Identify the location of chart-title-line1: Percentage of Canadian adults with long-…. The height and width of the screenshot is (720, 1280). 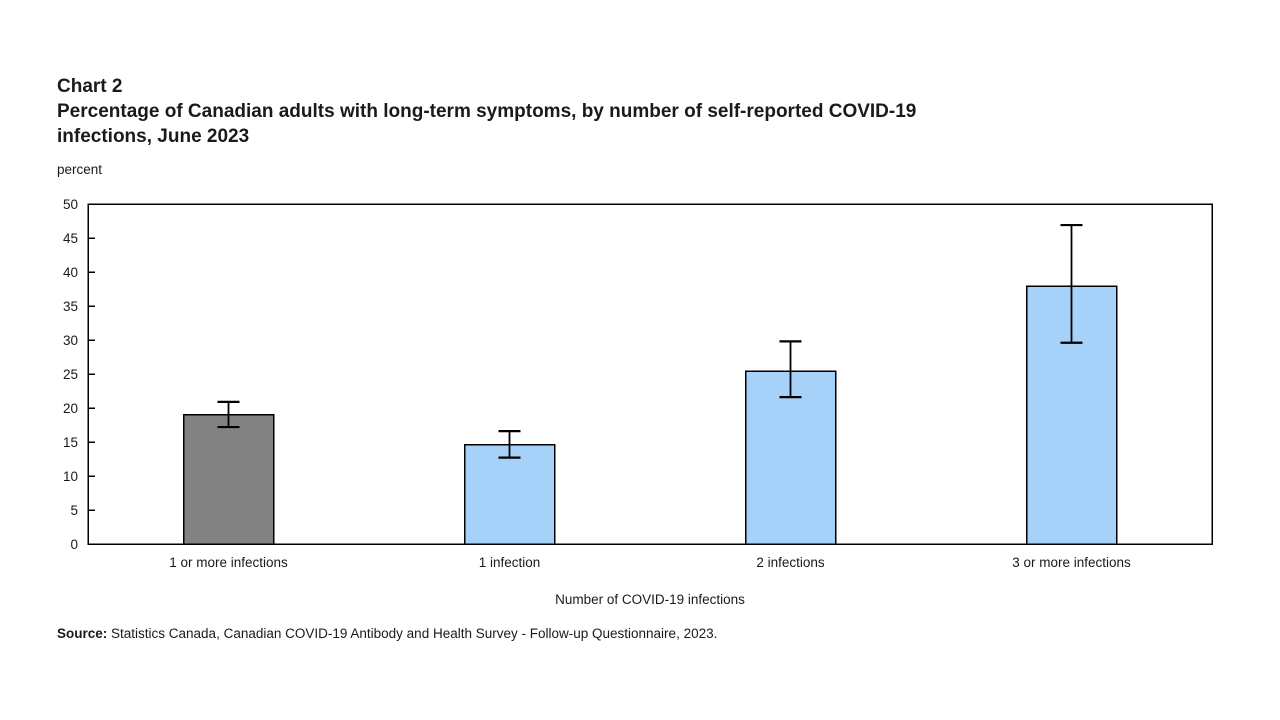
(487, 111).